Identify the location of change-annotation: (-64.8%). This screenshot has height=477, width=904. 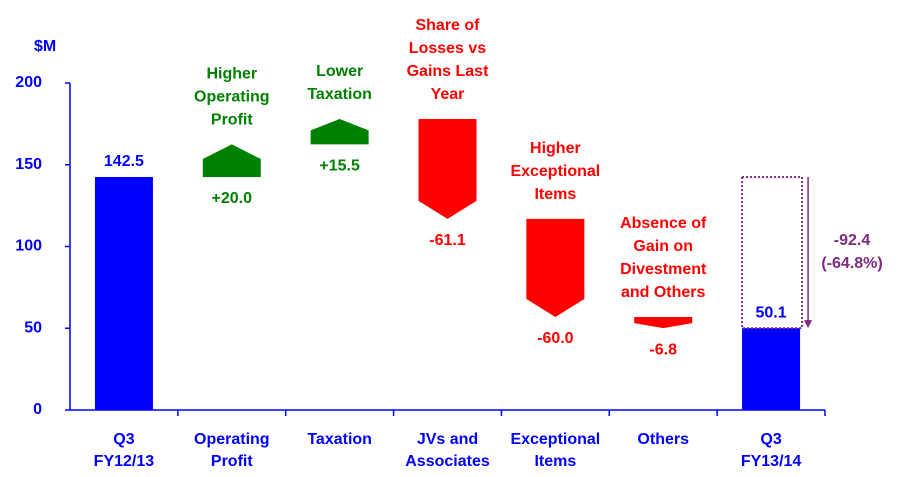
(851, 263).